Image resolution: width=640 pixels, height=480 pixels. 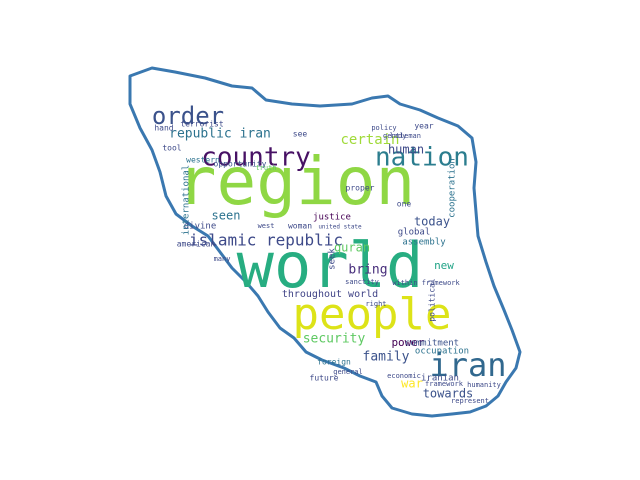 I want to click on cloud-word-hand: hand, so click(x=163, y=128).